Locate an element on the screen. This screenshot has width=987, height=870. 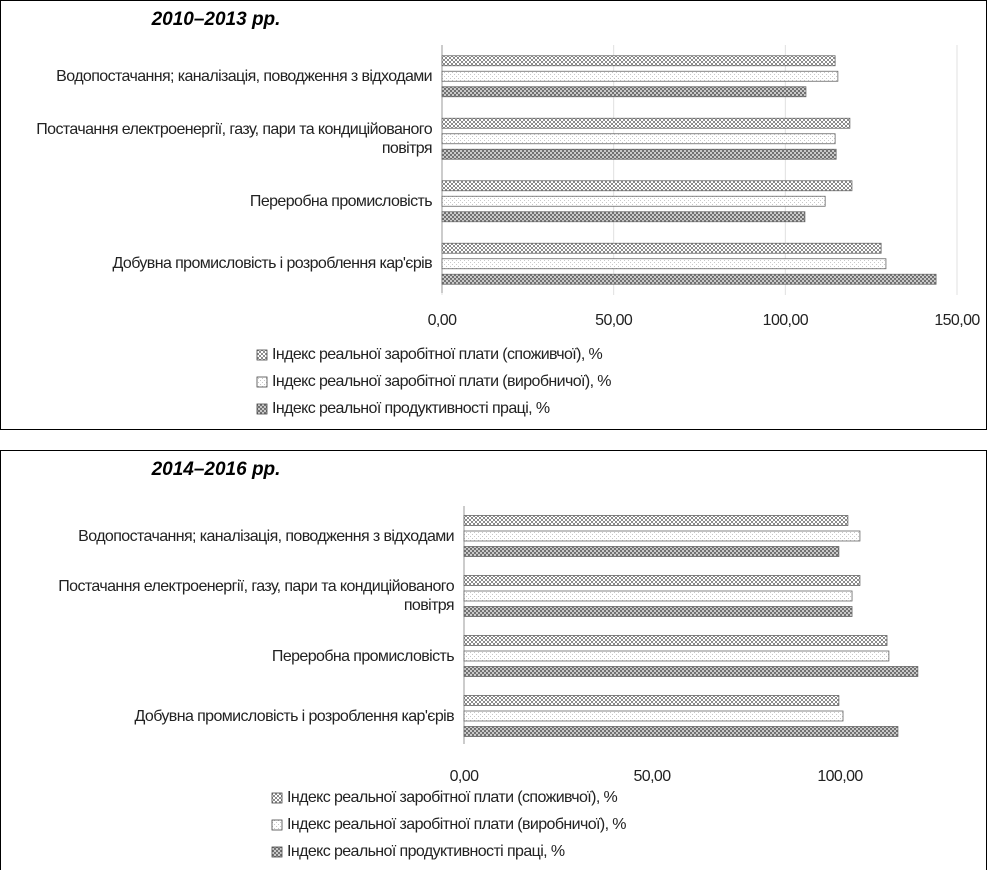
chart-title: 2010–2013 рр. is located at coordinates (216, 19).